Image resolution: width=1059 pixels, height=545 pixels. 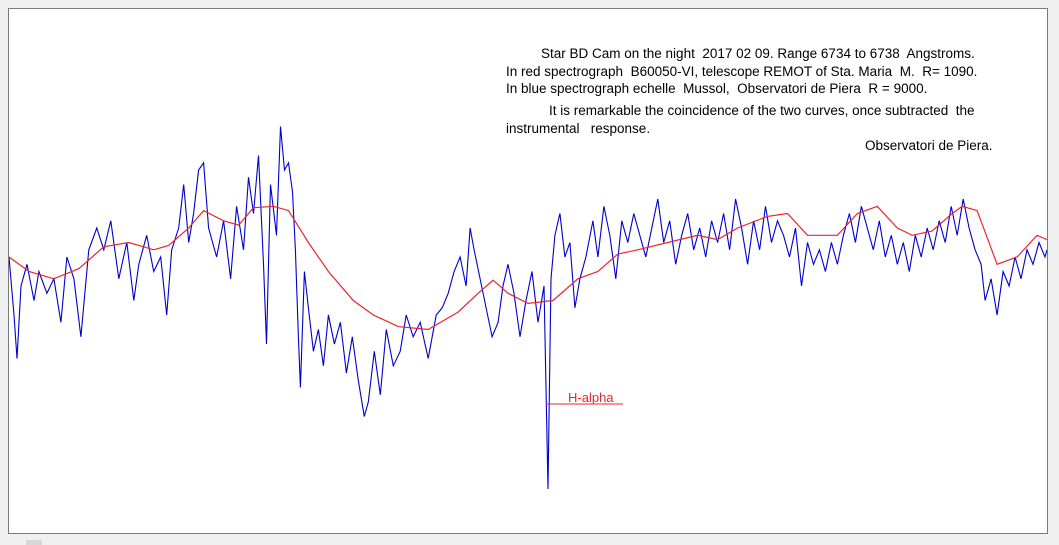 I want to click on annotation-signature: Observatori de Piera., so click(x=929, y=145).